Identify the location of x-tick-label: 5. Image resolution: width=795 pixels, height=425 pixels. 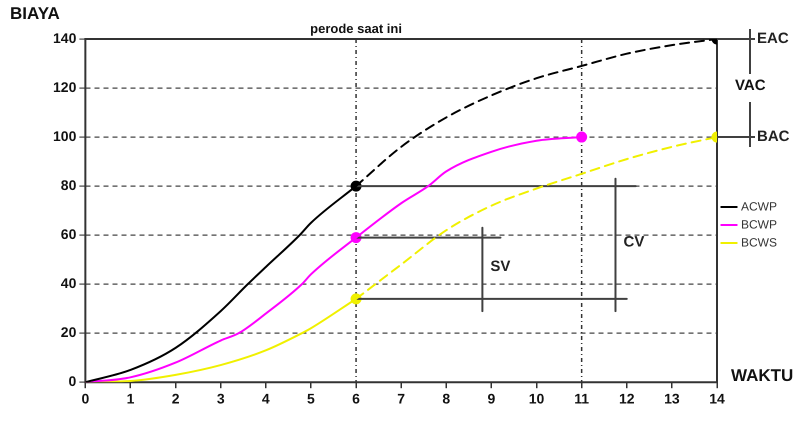
(311, 398).